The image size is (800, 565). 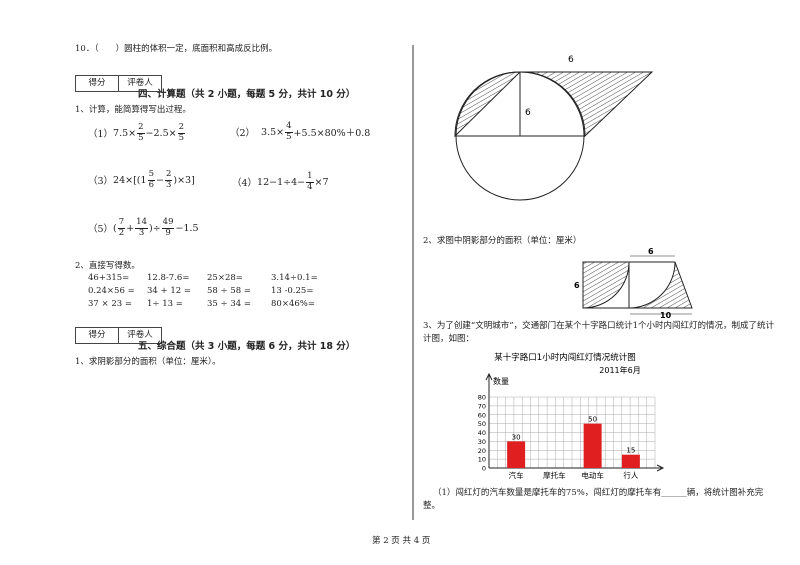 I want to click on x-tick-label: 电动车, so click(x=592, y=475).